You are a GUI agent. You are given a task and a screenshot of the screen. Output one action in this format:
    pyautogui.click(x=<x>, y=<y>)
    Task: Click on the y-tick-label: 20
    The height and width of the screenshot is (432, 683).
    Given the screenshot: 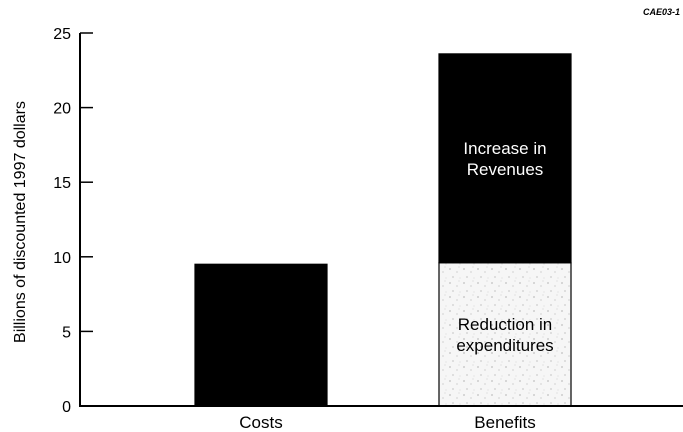 What is the action you would take?
    pyautogui.click(x=62, y=109)
    